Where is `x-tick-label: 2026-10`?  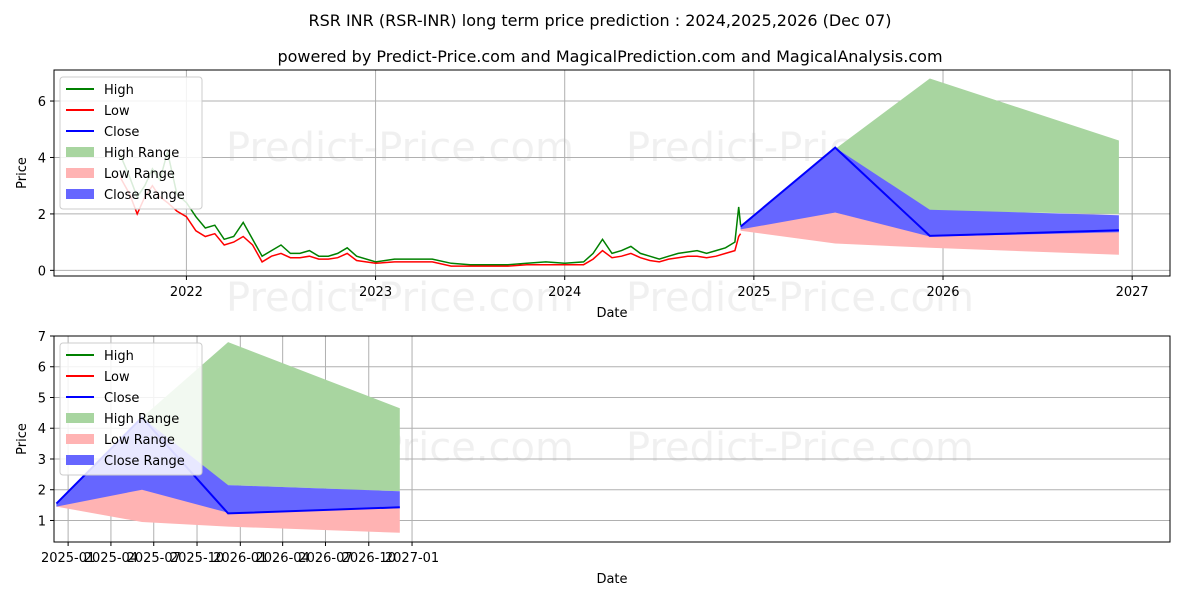 x-tick-label: 2026-10 is located at coordinates (369, 558).